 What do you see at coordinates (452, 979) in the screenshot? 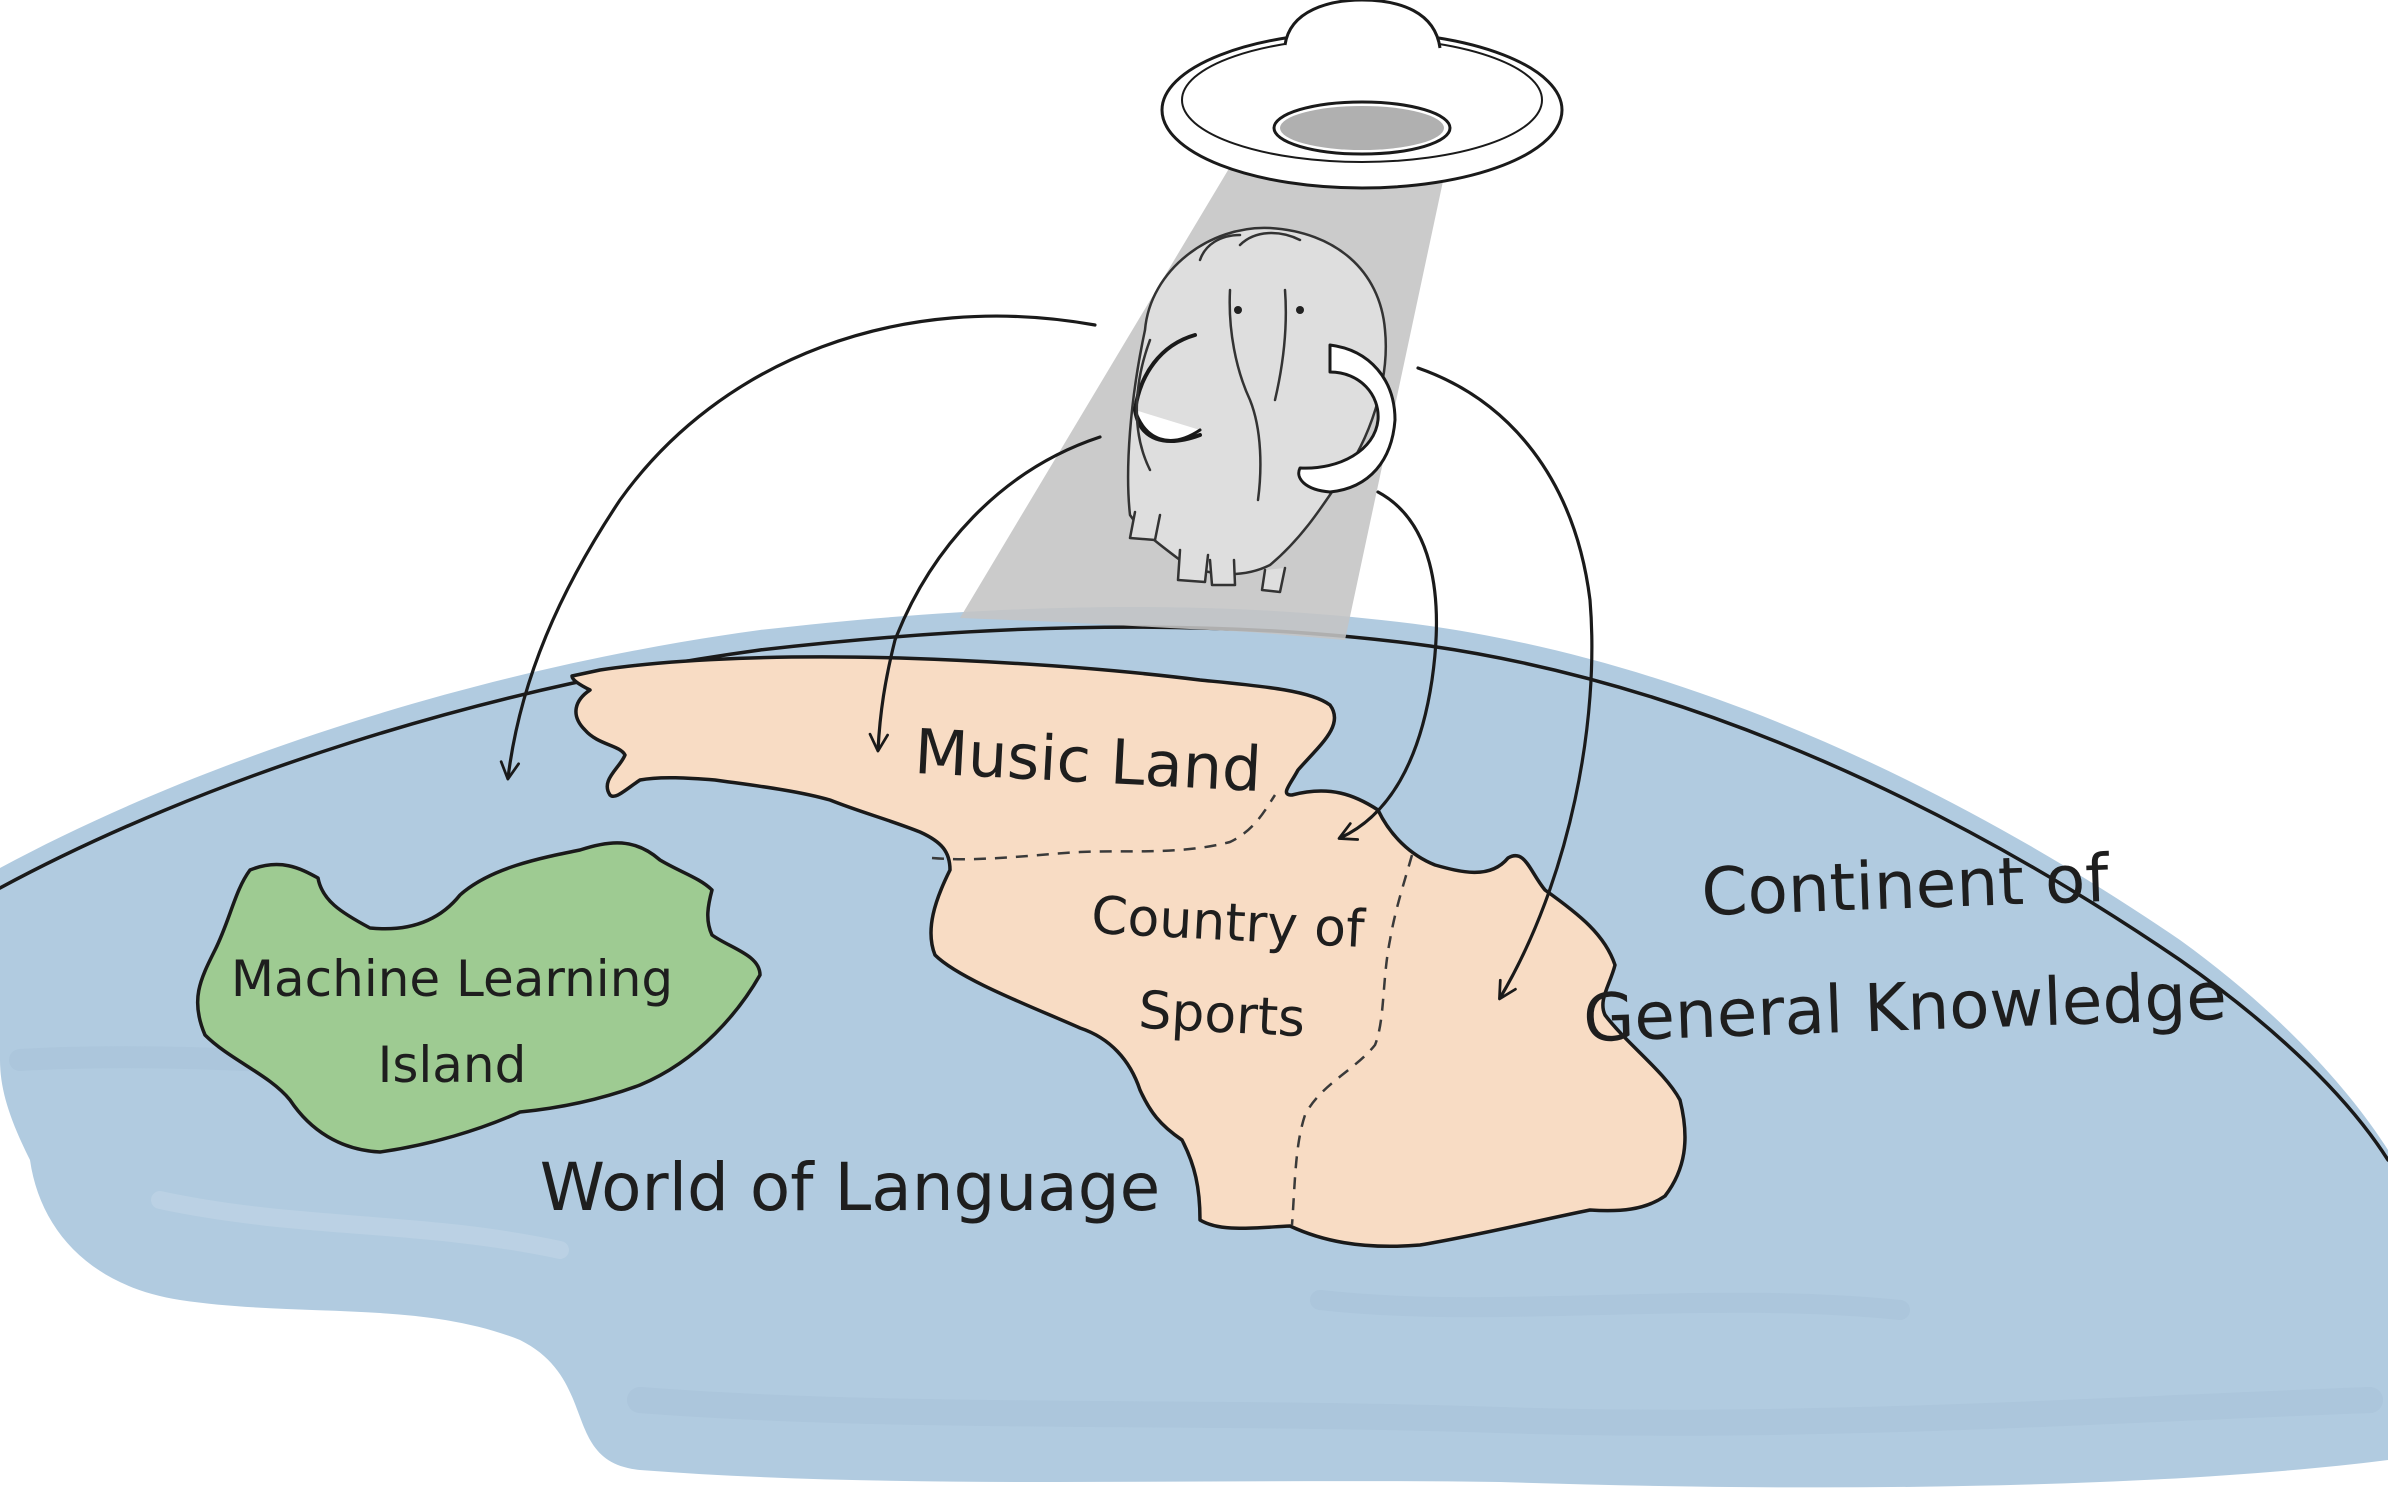
I see `machine-learning-label-line1: Machine Learning` at bounding box center [452, 979].